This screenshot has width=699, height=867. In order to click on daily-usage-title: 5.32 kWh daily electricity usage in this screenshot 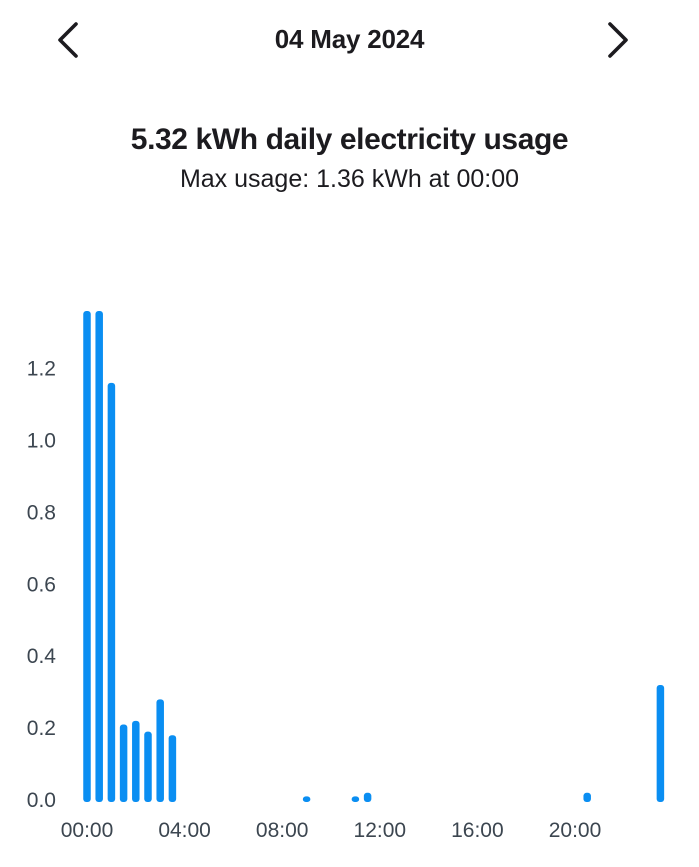, I will do `click(349, 139)`.